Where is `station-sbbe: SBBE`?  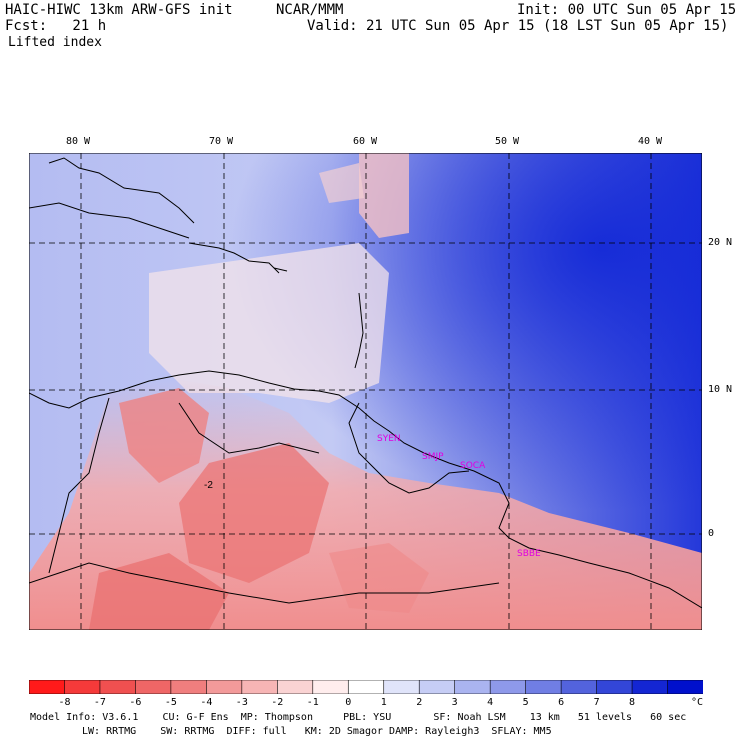
station-sbbe: SBBE is located at coordinates (529, 554).